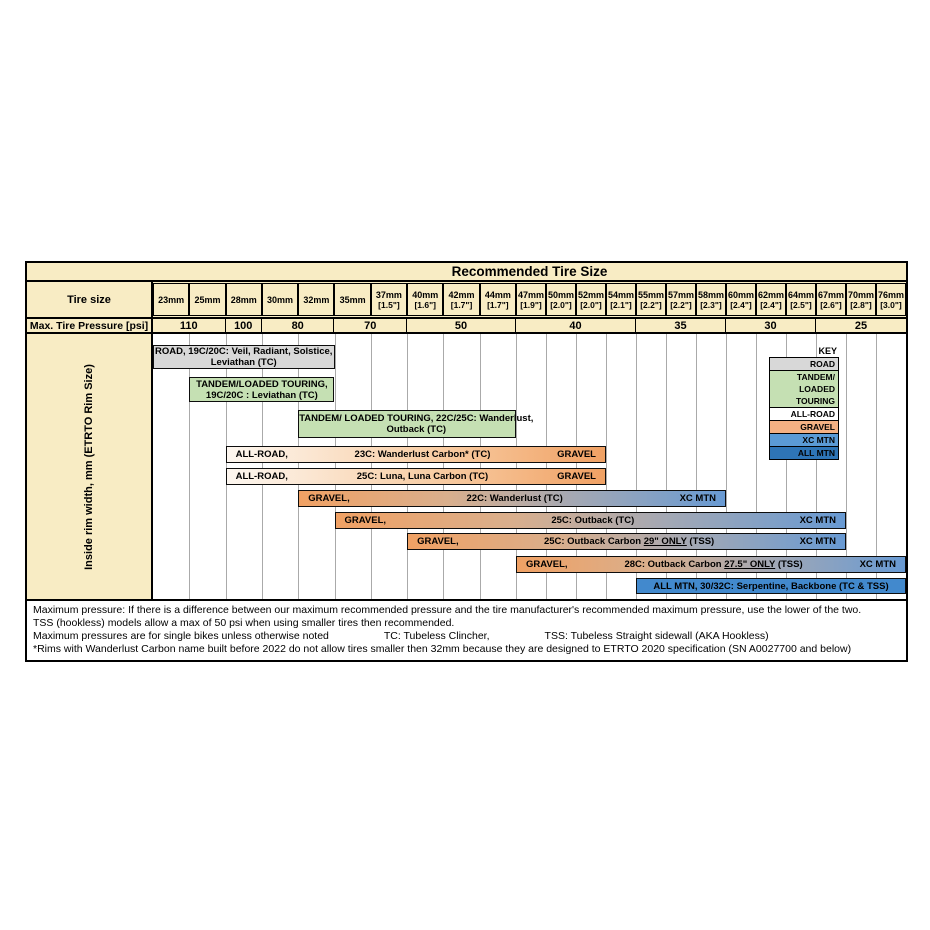  What do you see at coordinates (371, 325) in the screenshot?
I see `pressure-value-70: 70` at bounding box center [371, 325].